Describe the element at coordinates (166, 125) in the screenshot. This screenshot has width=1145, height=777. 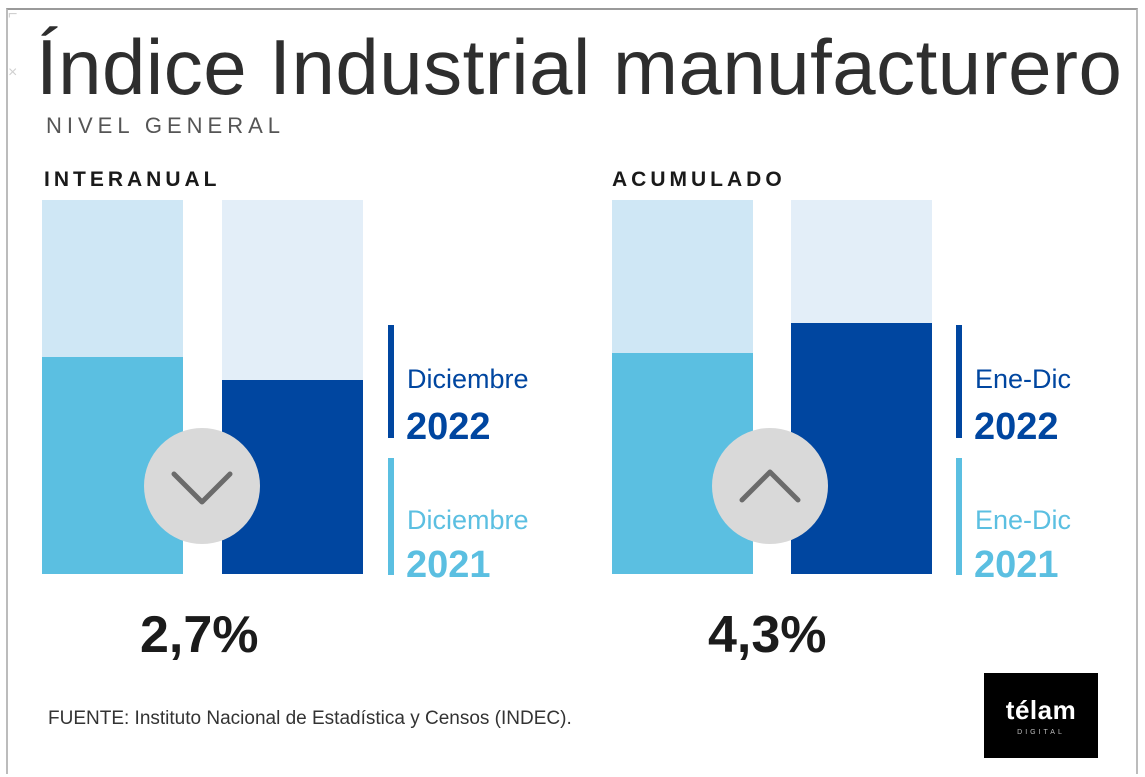
I see `chart-subtitle: NIVEL GENERAL` at that location.